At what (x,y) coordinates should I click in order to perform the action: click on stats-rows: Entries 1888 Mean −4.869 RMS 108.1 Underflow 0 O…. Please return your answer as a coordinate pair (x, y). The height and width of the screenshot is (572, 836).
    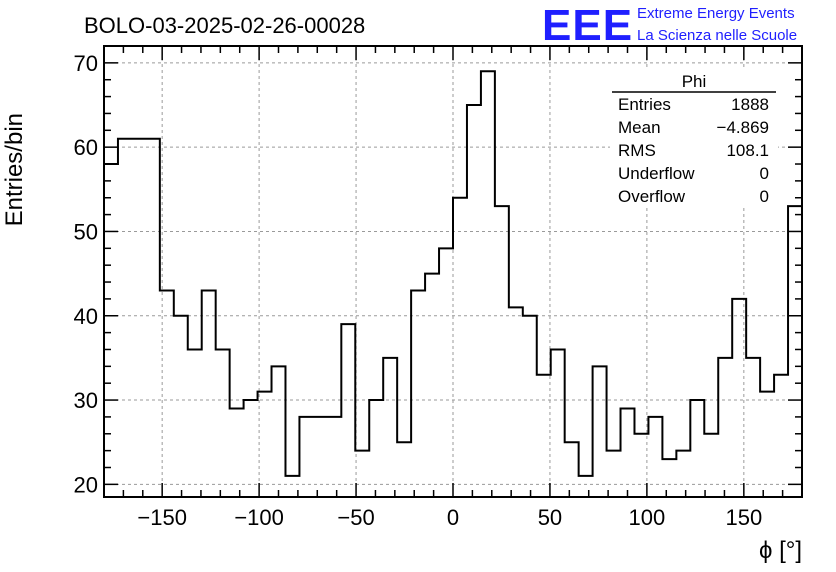
    Looking at the image, I should click on (693, 150).